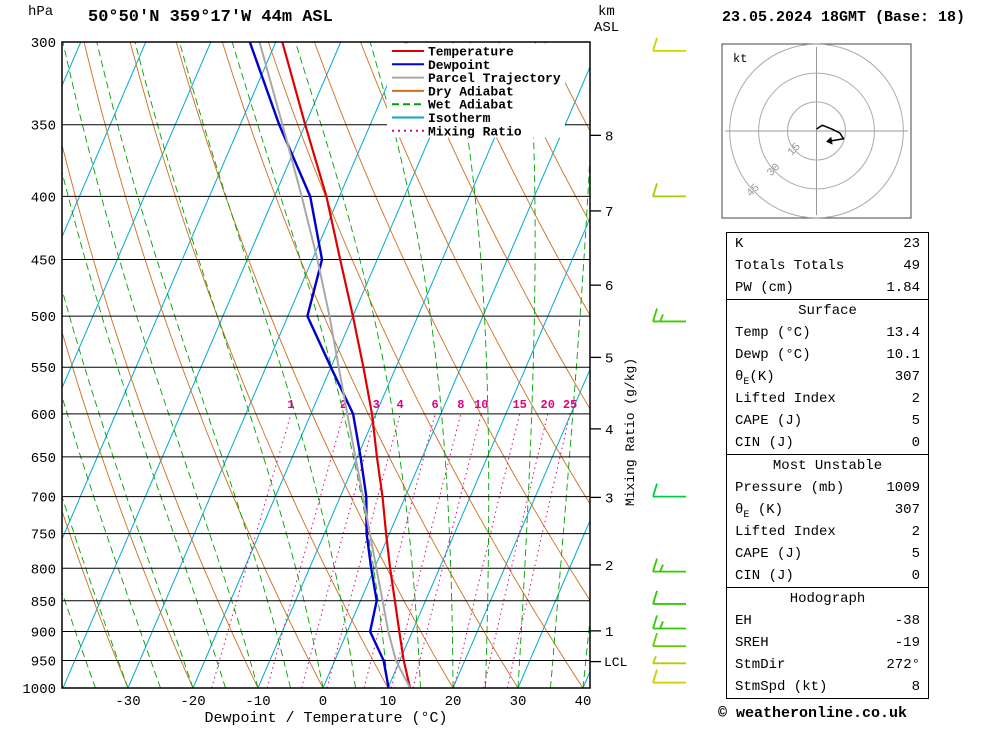  I want to click on temperature-tick-label: 0, so click(323, 702).